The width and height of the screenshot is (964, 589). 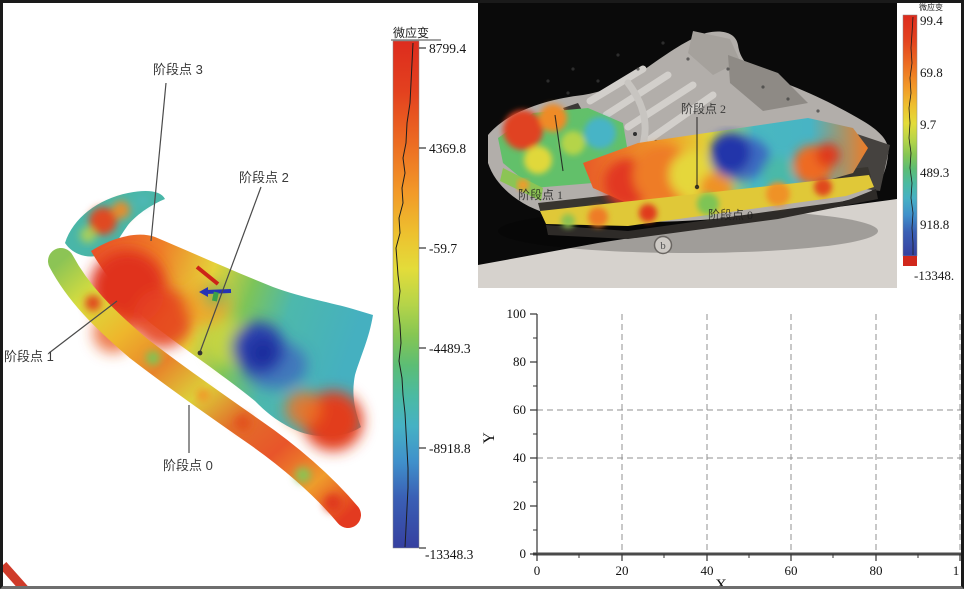 What do you see at coordinates (200, 353) in the screenshot?
I see `stage-point-2-dot` at bounding box center [200, 353].